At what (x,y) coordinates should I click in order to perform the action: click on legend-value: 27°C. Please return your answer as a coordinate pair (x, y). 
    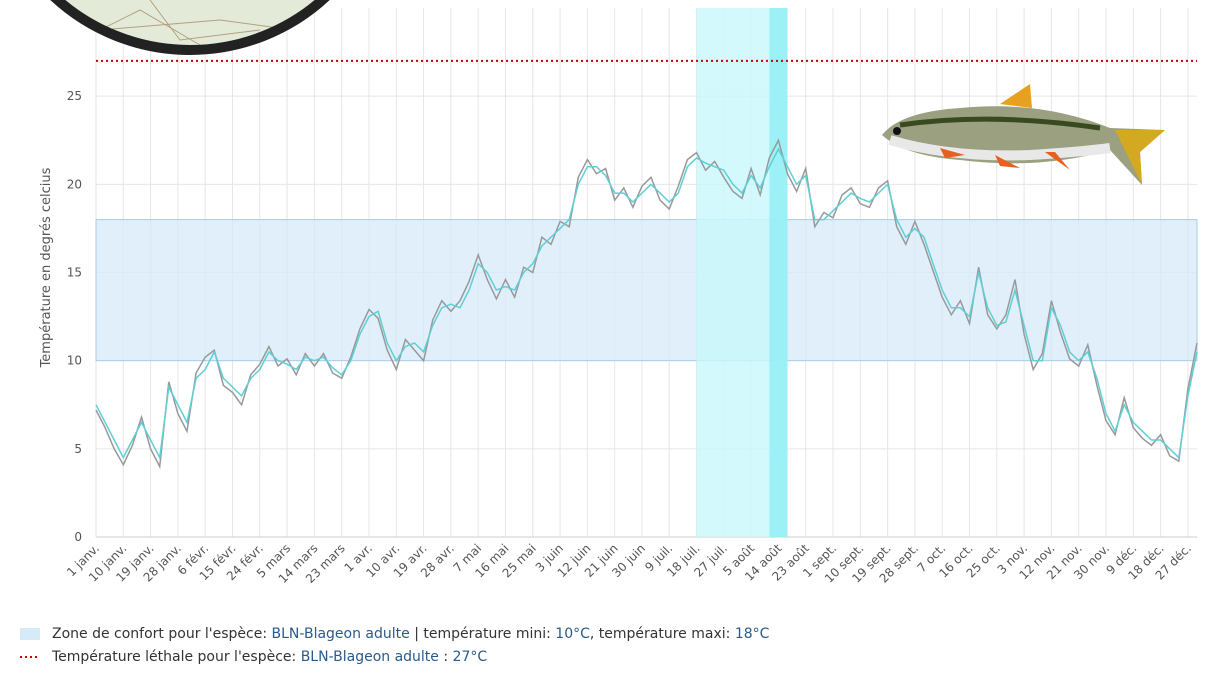
    Looking at the image, I should click on (470, 656).